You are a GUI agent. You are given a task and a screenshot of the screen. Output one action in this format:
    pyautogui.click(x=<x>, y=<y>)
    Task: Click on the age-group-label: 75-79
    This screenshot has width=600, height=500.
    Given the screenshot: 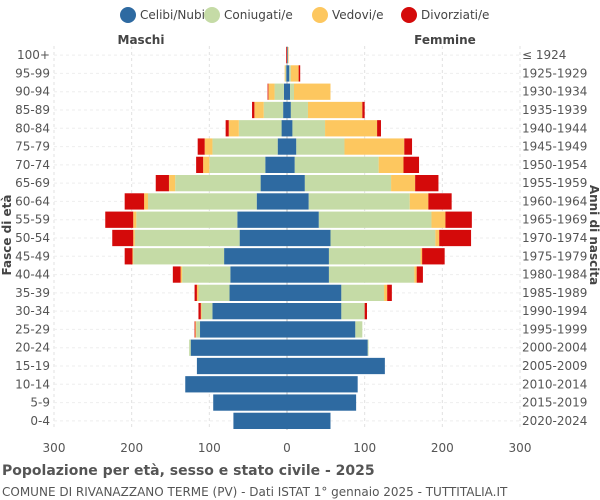 What is the action you would take?
    pyautogui.click(x=32, y=147)
    